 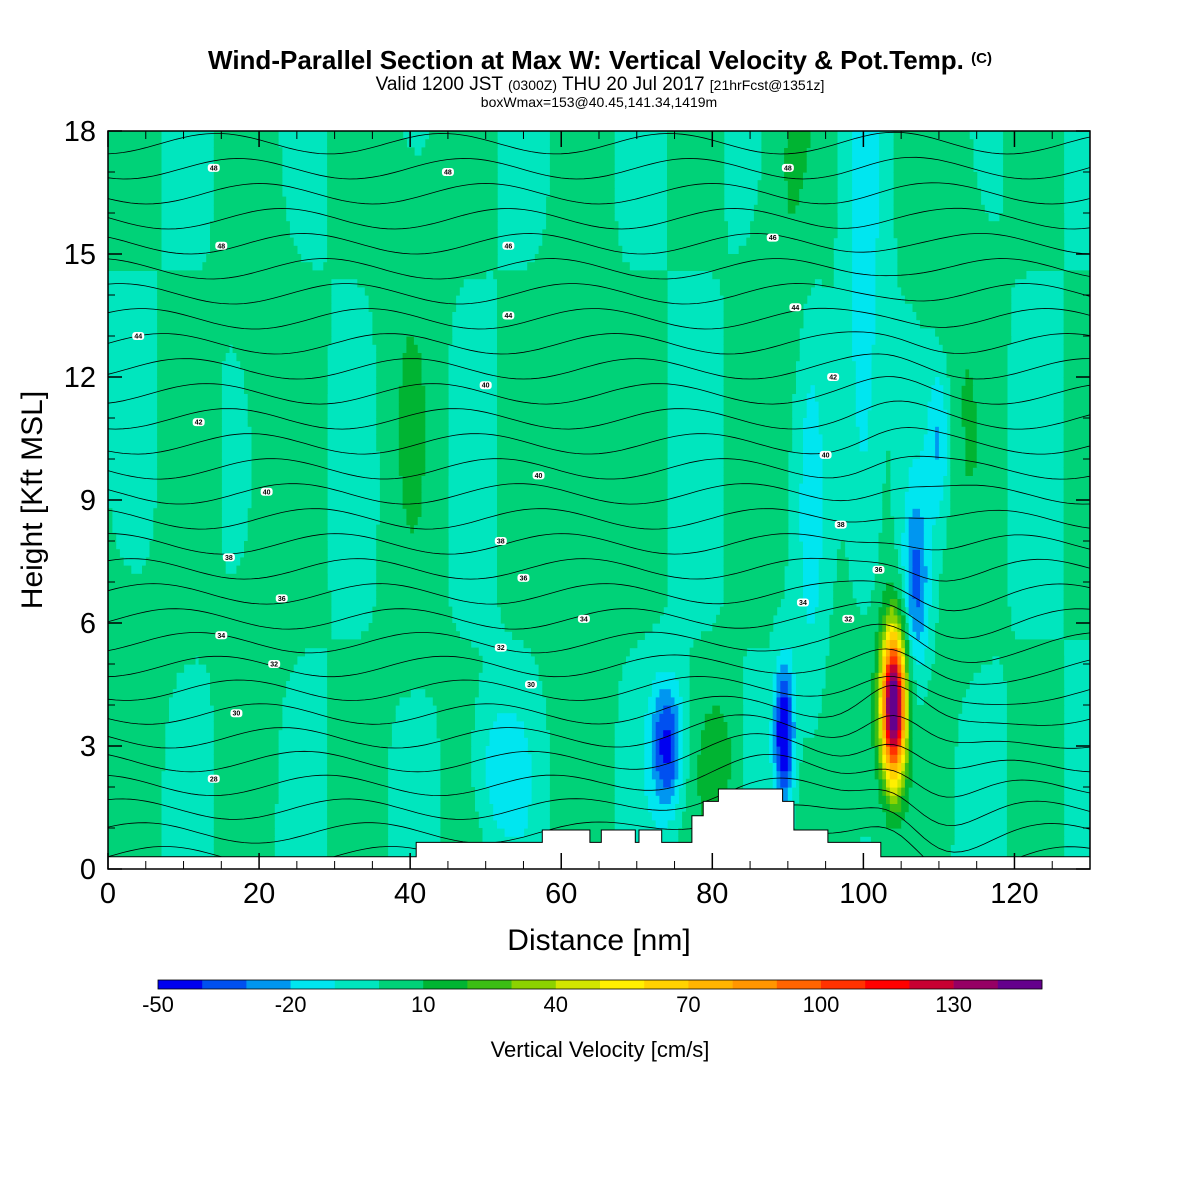 I want to click on contour-label: 46, so click(x=772, y=237).